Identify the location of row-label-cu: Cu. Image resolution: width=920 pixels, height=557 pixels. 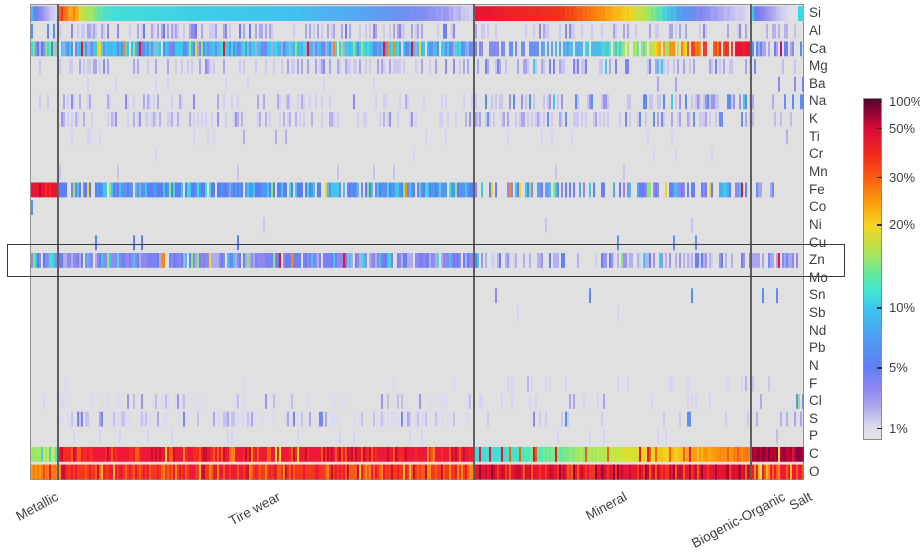
(818, 242).